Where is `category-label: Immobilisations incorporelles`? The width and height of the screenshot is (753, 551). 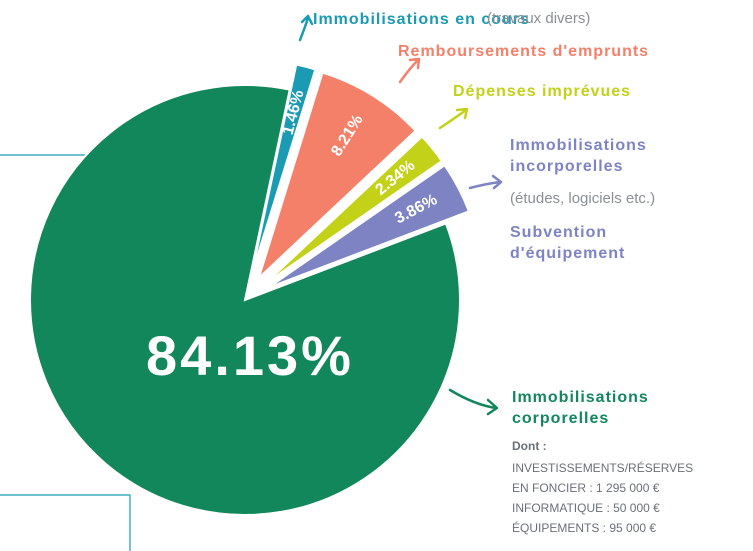
category-label: Immobilisations incorporelles is located at coordinates (578, 156).